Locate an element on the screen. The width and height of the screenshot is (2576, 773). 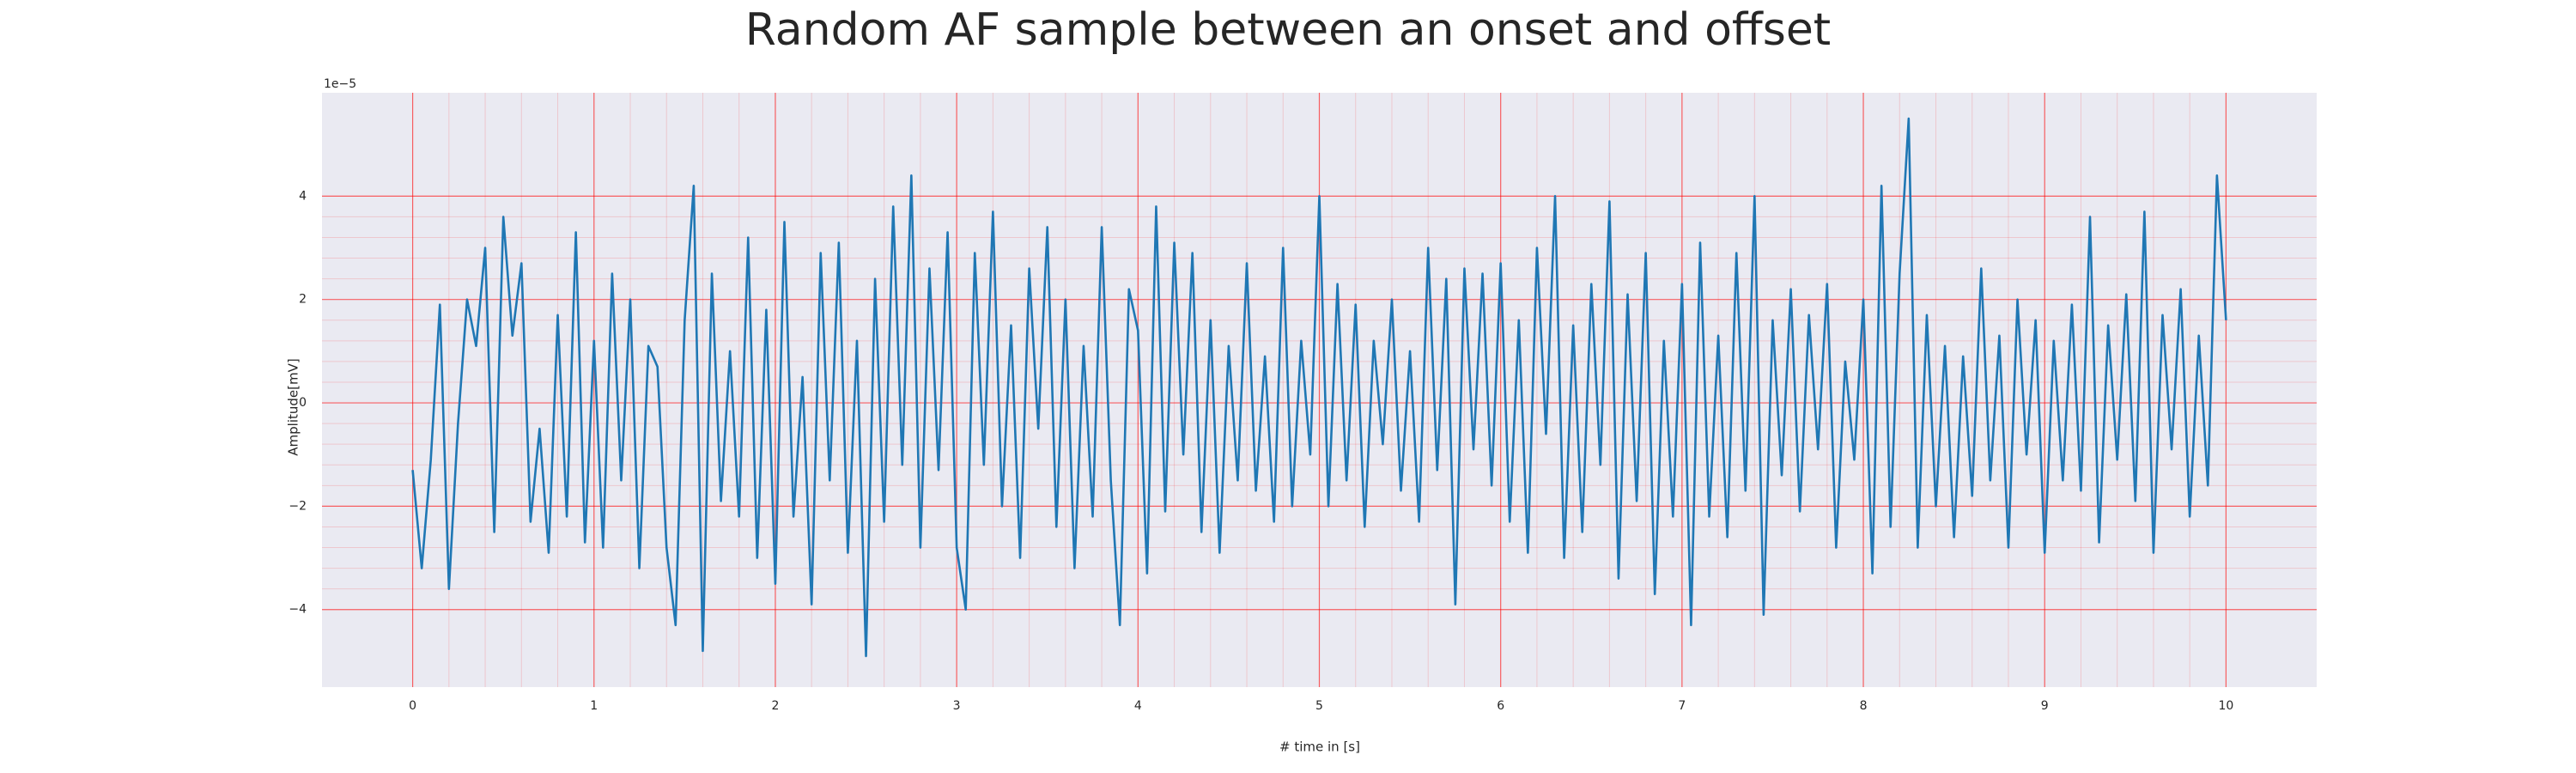
x-tick-label: 6 is located at coordinates (1500, 706).